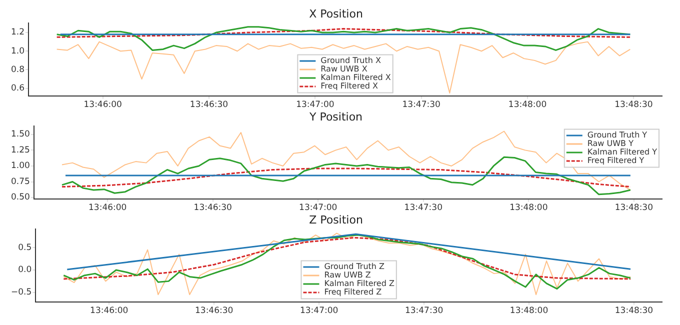 Image resolution: width=680 pixels, height=325 pixels. I want to click on y-tick-label: 0.75, so click(20, 181).